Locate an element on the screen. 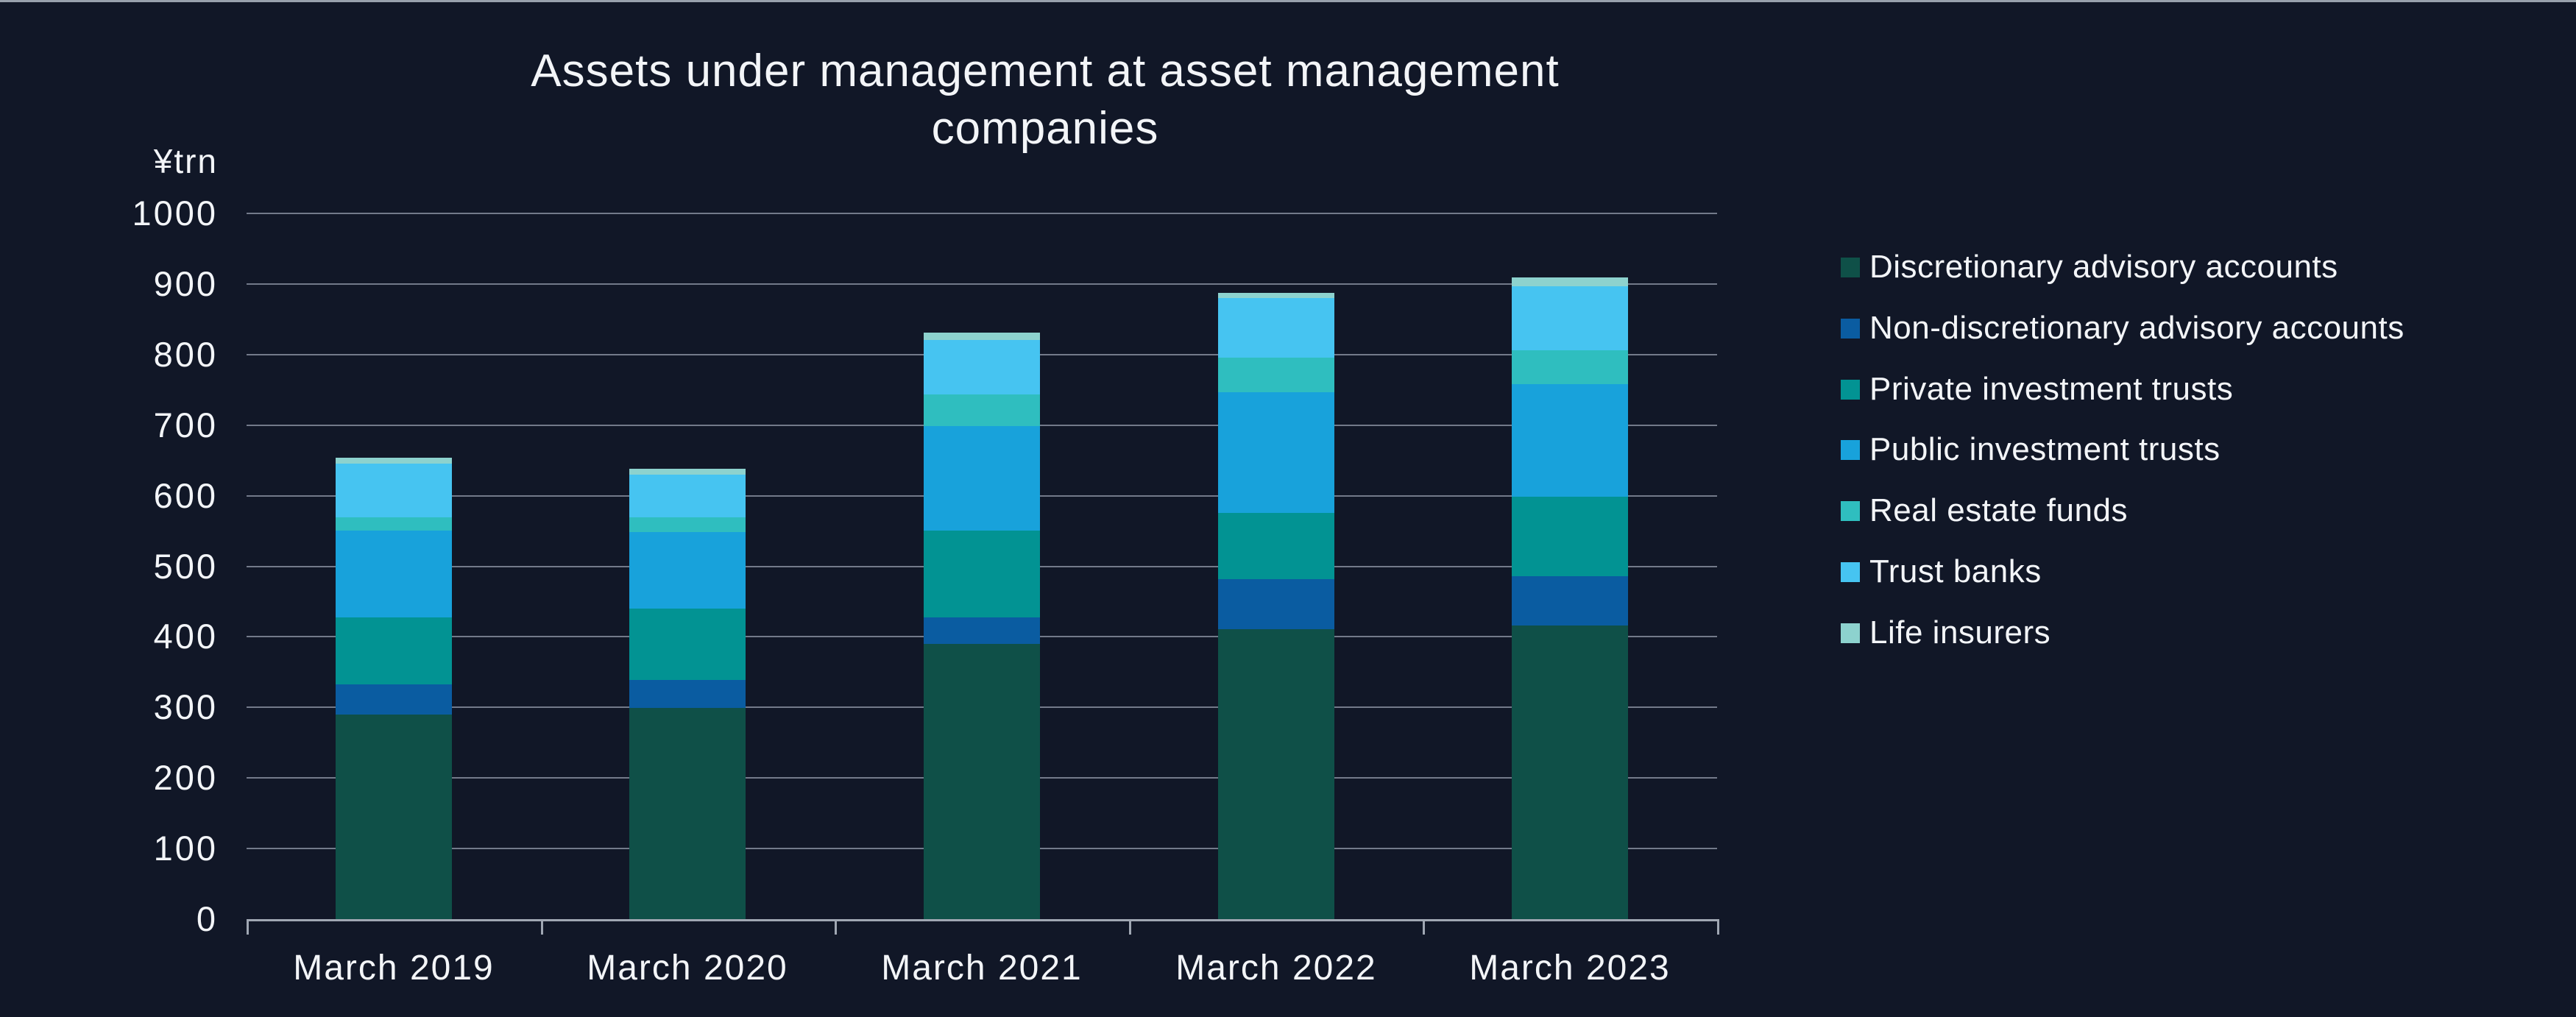  legend-label: Private investment trusts is located at coordinates (2051, 389).